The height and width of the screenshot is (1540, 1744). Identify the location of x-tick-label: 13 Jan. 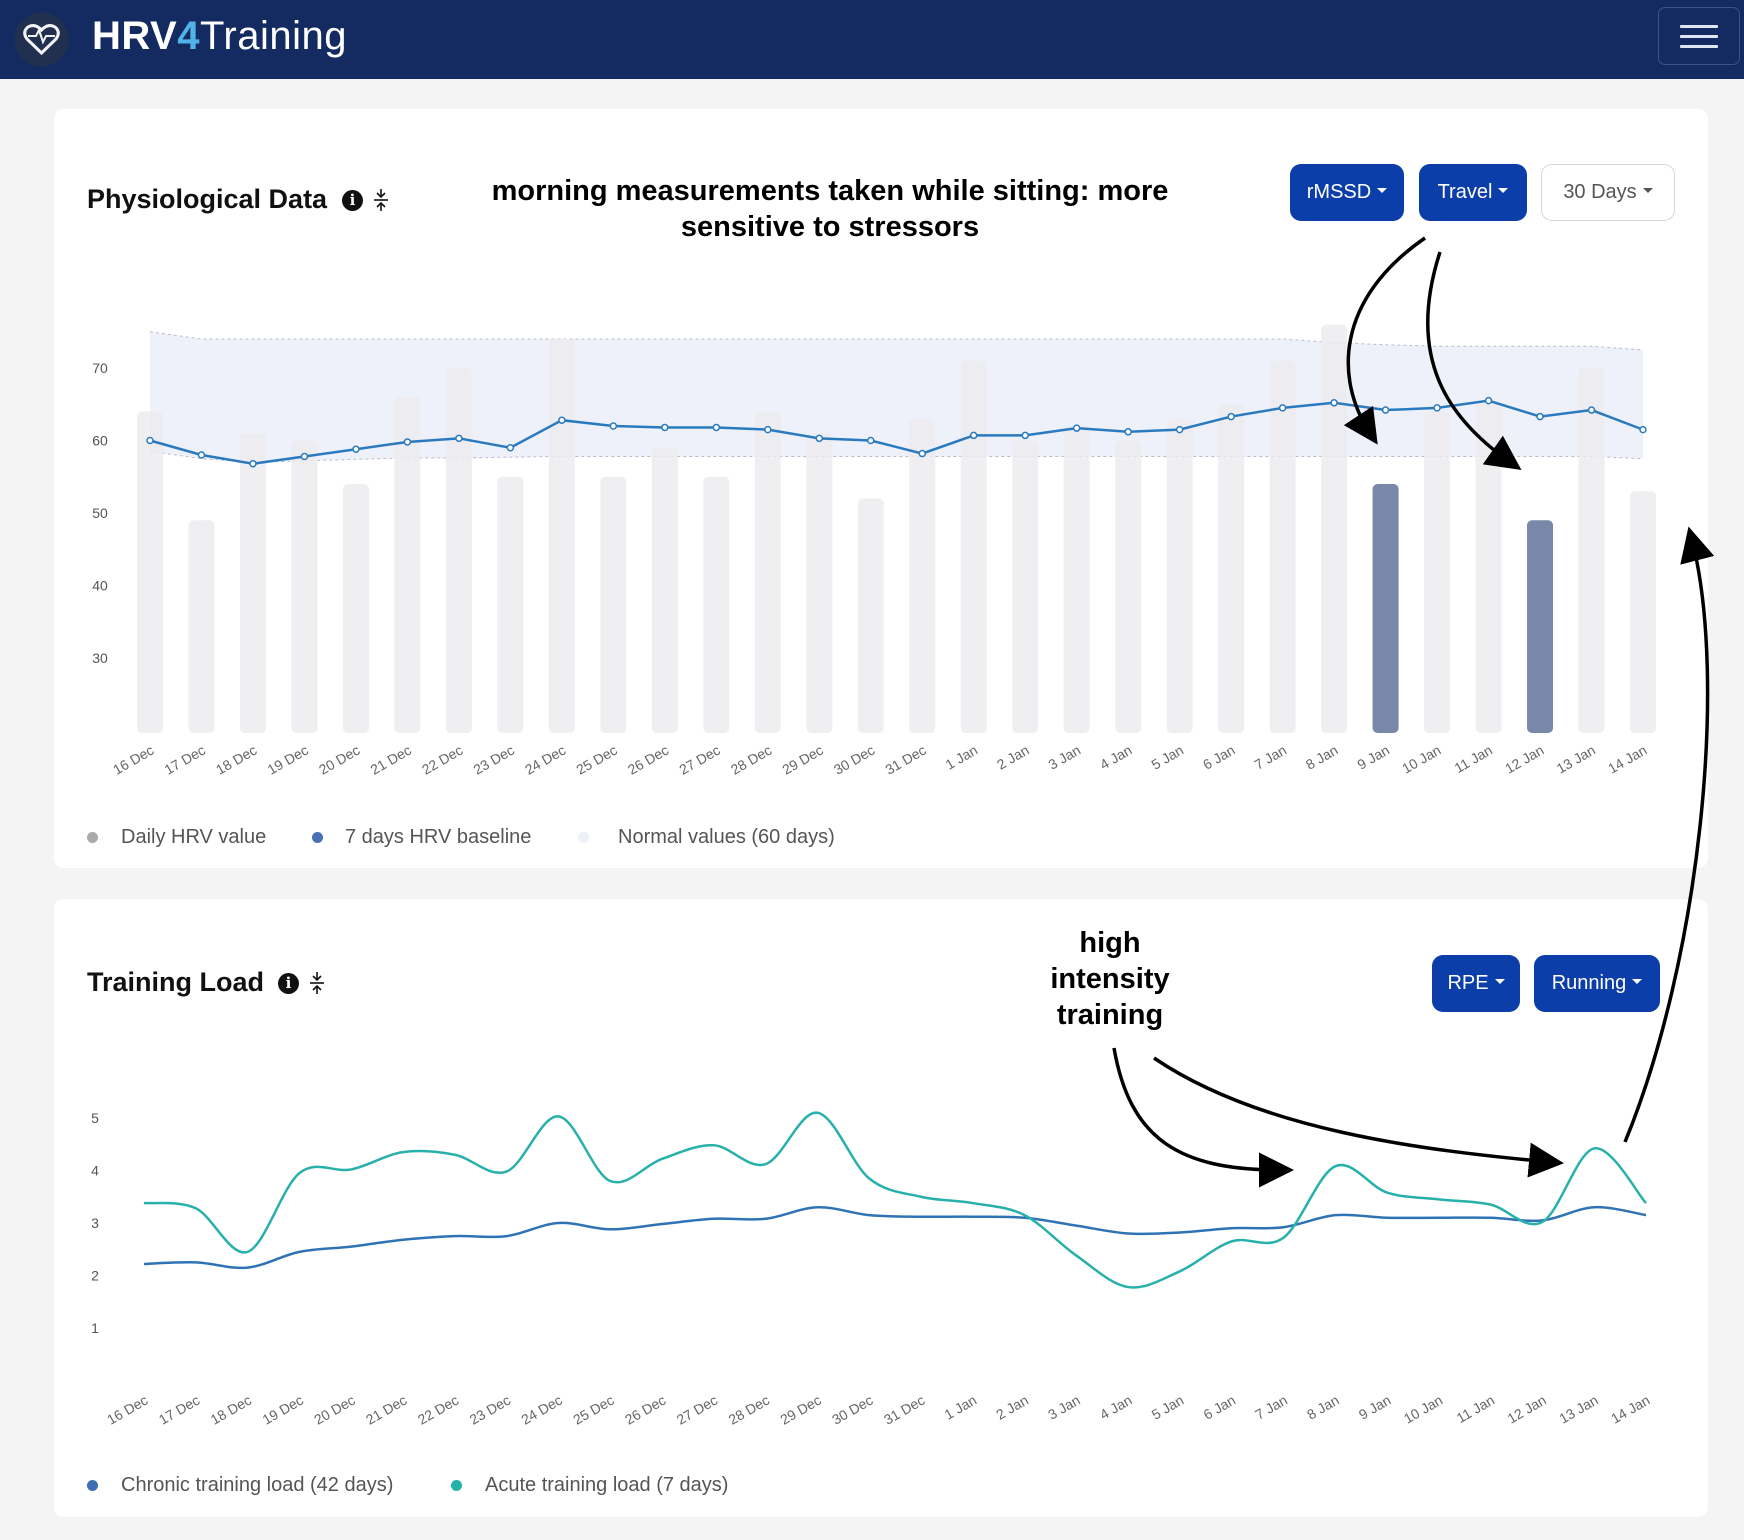
(1576, 759).